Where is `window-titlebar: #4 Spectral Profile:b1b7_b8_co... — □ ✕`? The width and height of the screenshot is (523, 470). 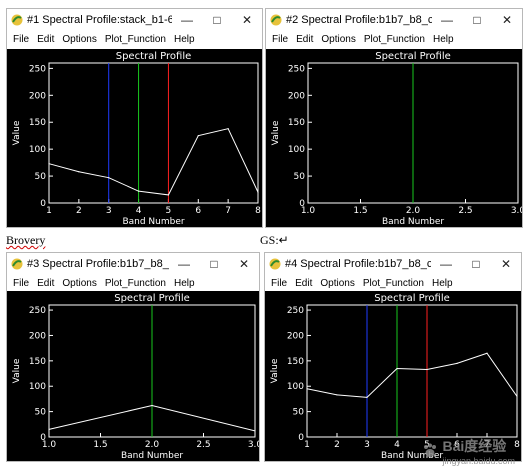
window-titlebar: #4 Spectral Profile:b1b7_b8_co... — □ ✕ is located at coordinates (393, 264).